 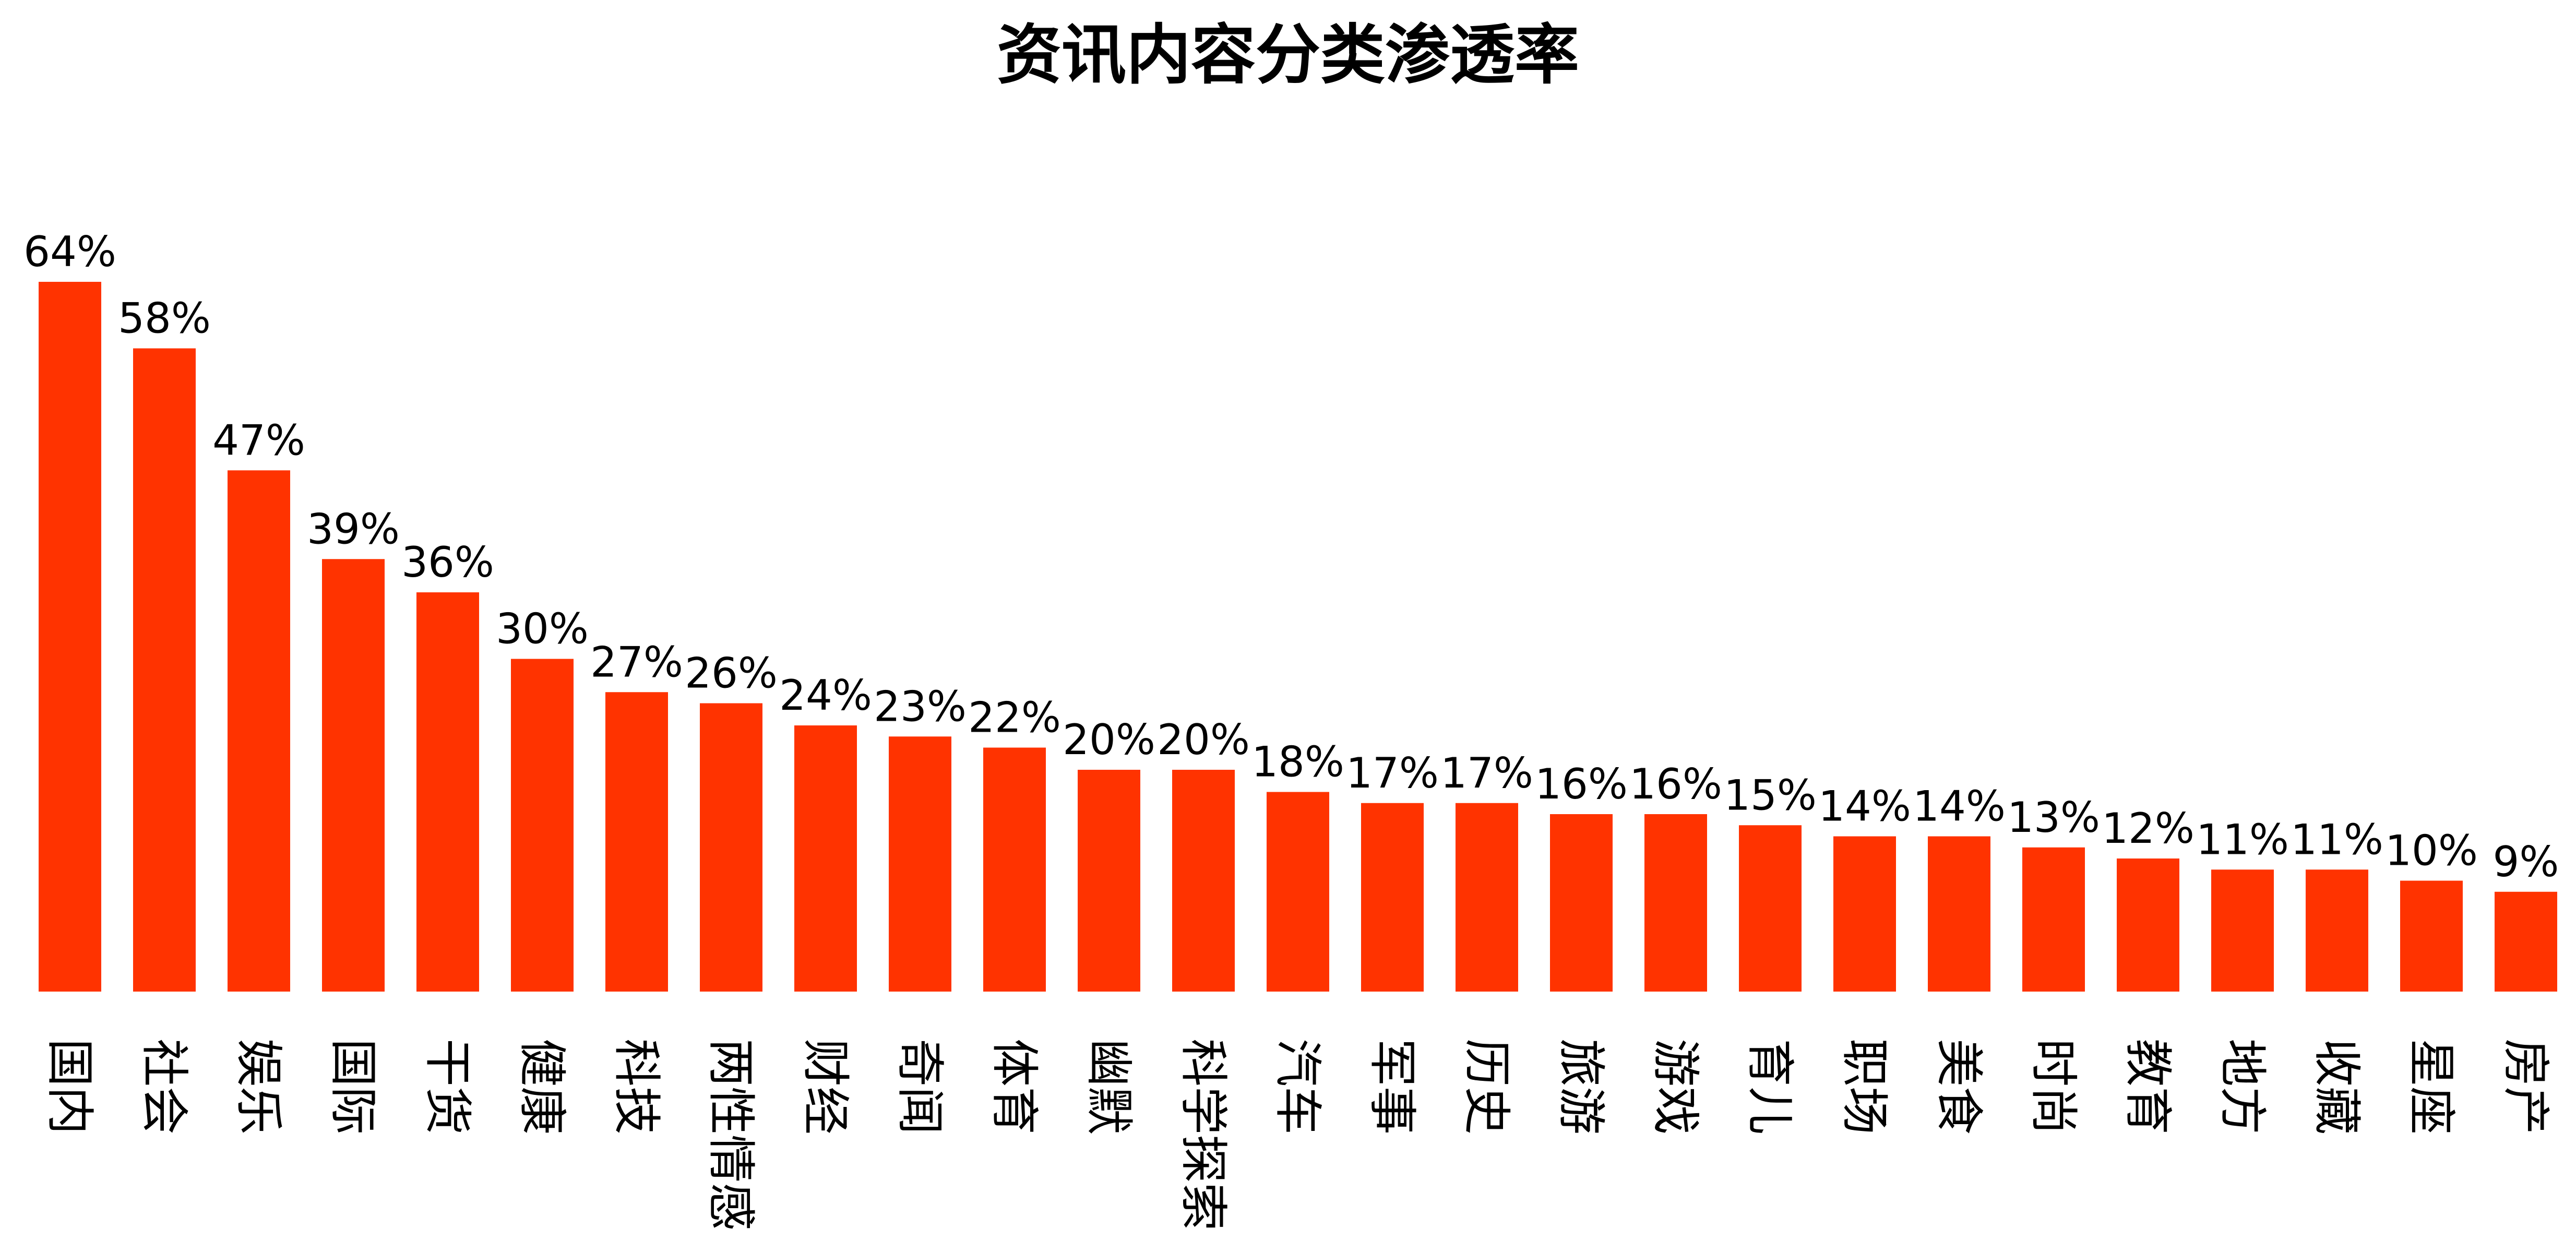 I want to click on category-label-4: 国际, so click(x=353, y=1087).